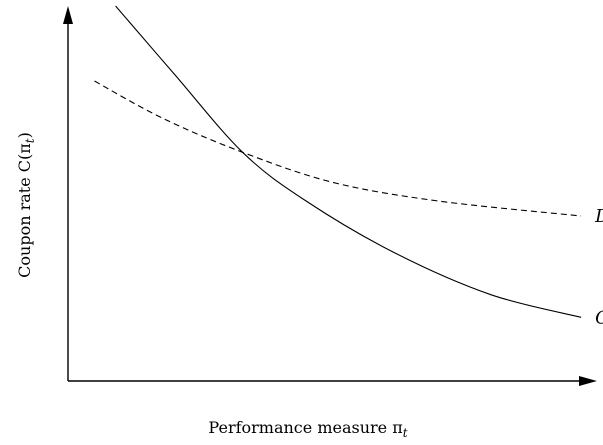  Describe the element at coordinates (599, 317) in the screenshot. I see `series-label-c: C` at that location.